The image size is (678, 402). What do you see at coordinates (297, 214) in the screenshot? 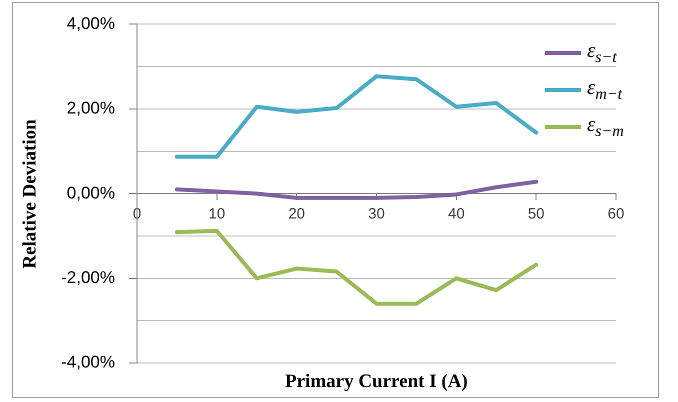
I see `x-tick-label: 20` at bounding box center [297, 214].